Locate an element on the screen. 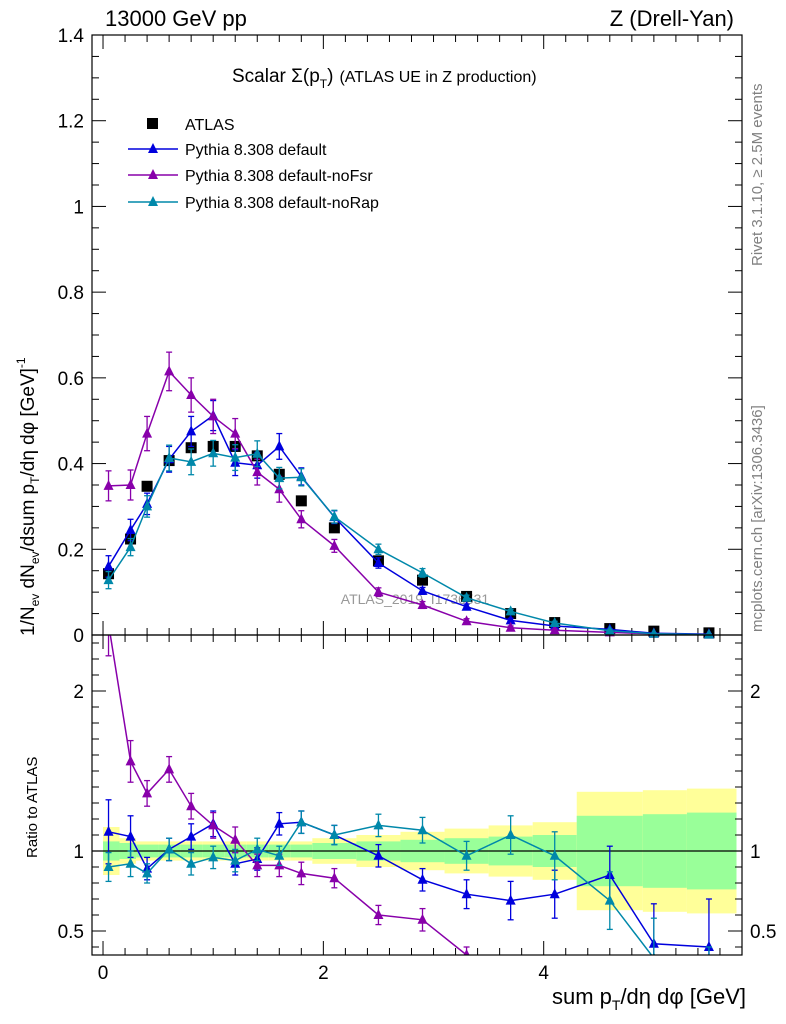 This screenshot has width=786, height=1024. ratio-ytick-label-right: 0.5 is located at coordinates (763, 932).